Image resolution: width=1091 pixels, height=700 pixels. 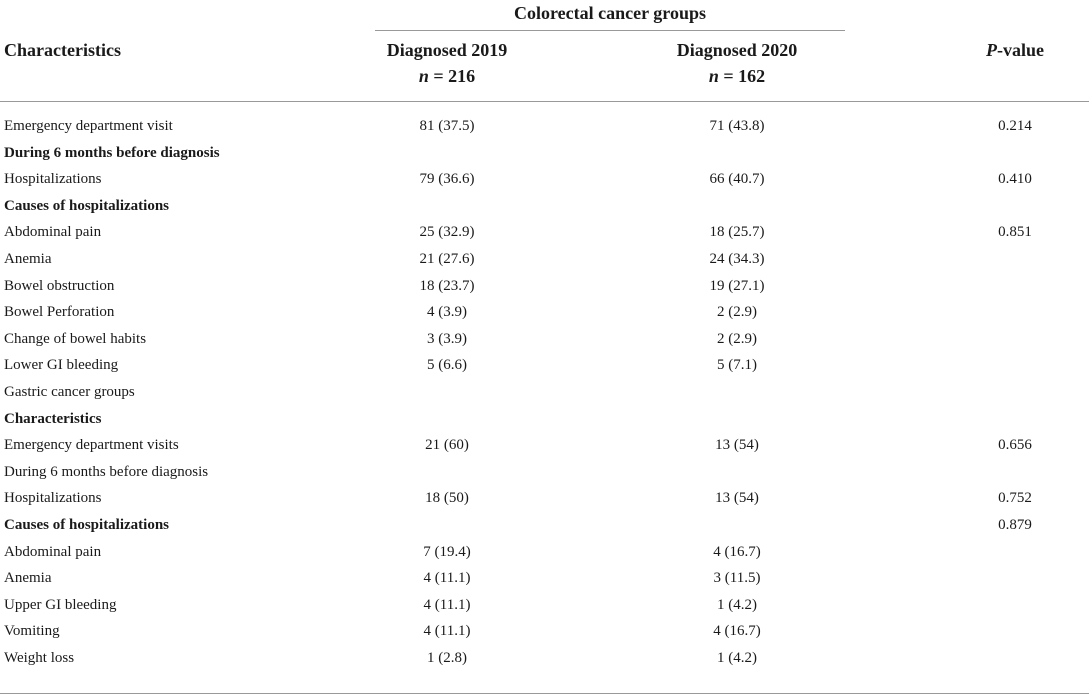 What do you see at coordinates (447, 498) in the screenshot?
I see `cell-diagnosed-2019: 18 (50)` at bounding box center [447, 498].